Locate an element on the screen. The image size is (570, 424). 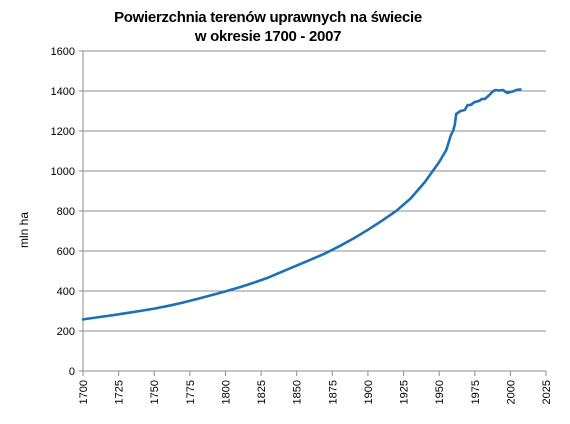
y-tick-label: 600 is located at coordinates (66, 252).